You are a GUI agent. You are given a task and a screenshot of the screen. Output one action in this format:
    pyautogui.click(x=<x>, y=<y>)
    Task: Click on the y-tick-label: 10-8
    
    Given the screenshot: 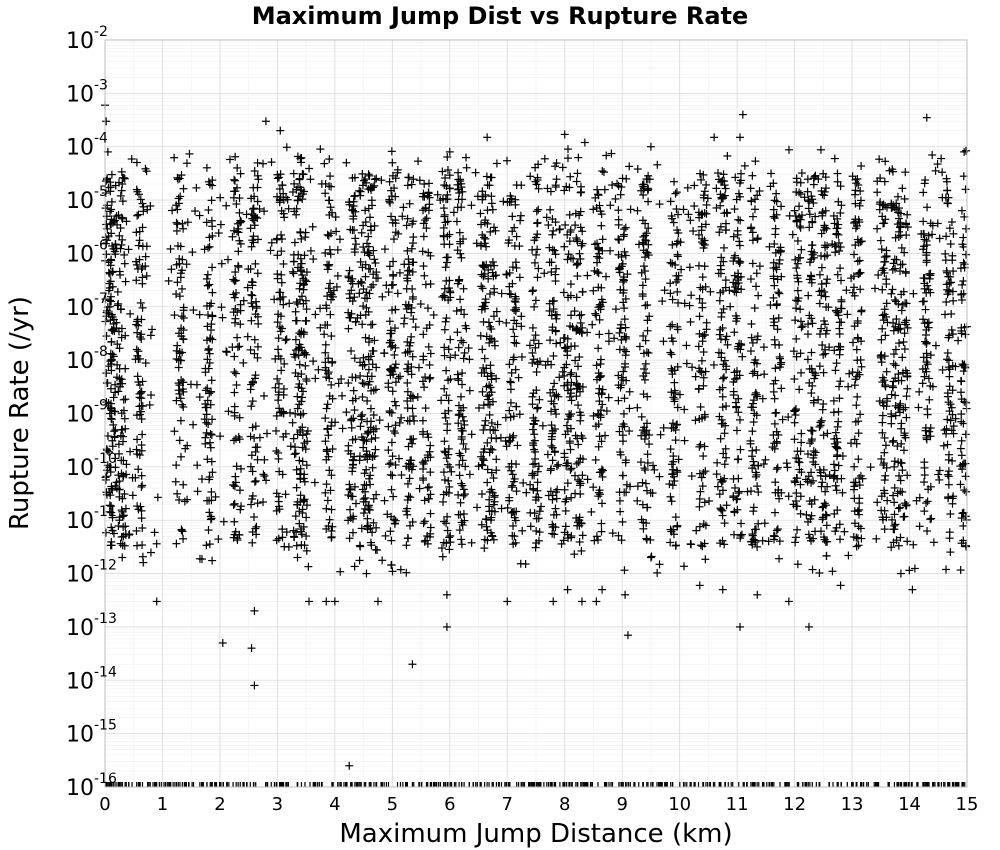 What is the action you would take?
    pyautogui.click(x=87, y=359)
    